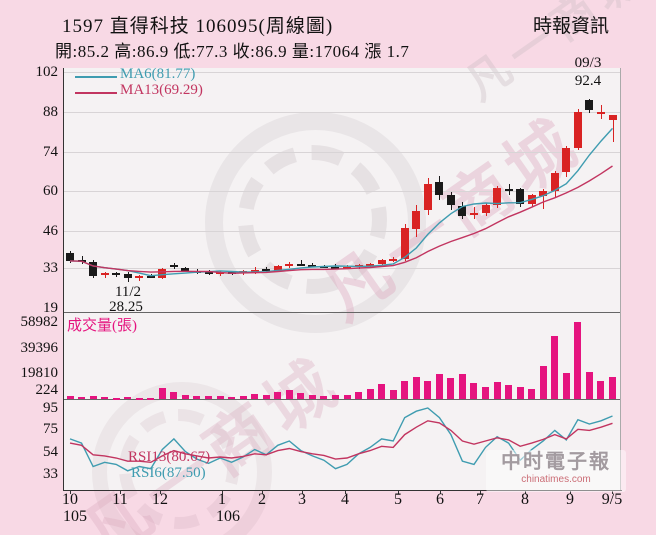 This screenshot has width=656, height=535. What do you see at coordinates (556, 479) in the screenshot?
I see `chinatimes-badge-url: chinatimes.com` at bounding box center [556, 479].